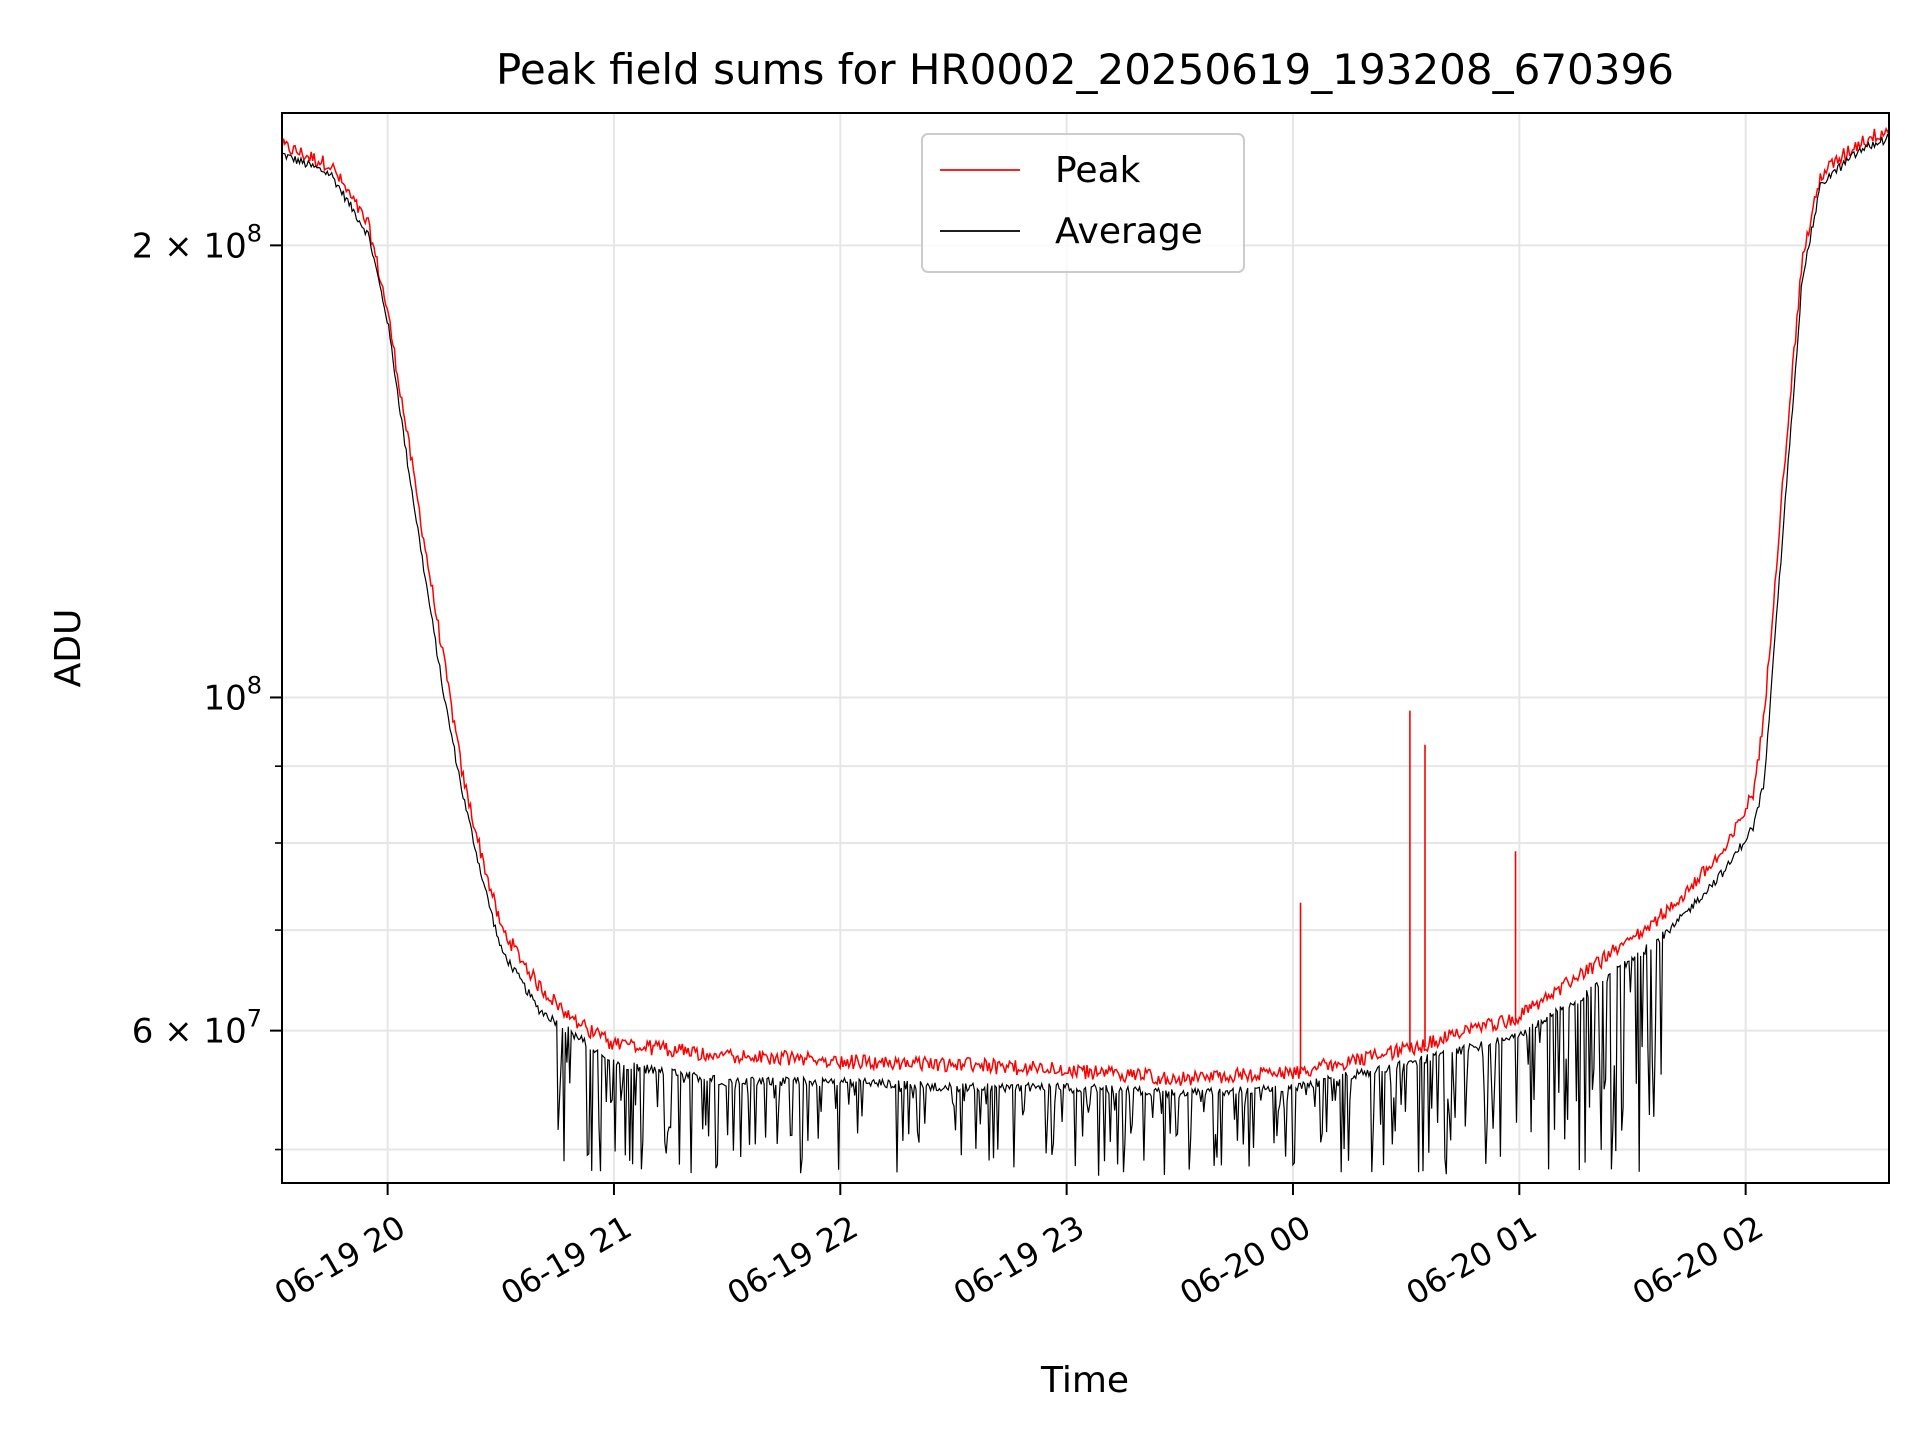 This screenshot has width=1920, height=1440. What do you see at coordinates (168, 1032) in the screenshot?
I see `y-tick-mantissa: 6 ×` at bounding box center [168, 1032].